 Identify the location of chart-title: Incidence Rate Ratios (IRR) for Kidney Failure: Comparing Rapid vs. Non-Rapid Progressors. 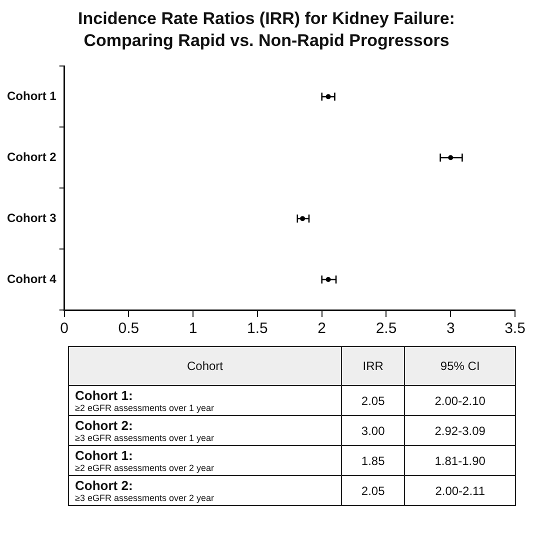
(266, 30).